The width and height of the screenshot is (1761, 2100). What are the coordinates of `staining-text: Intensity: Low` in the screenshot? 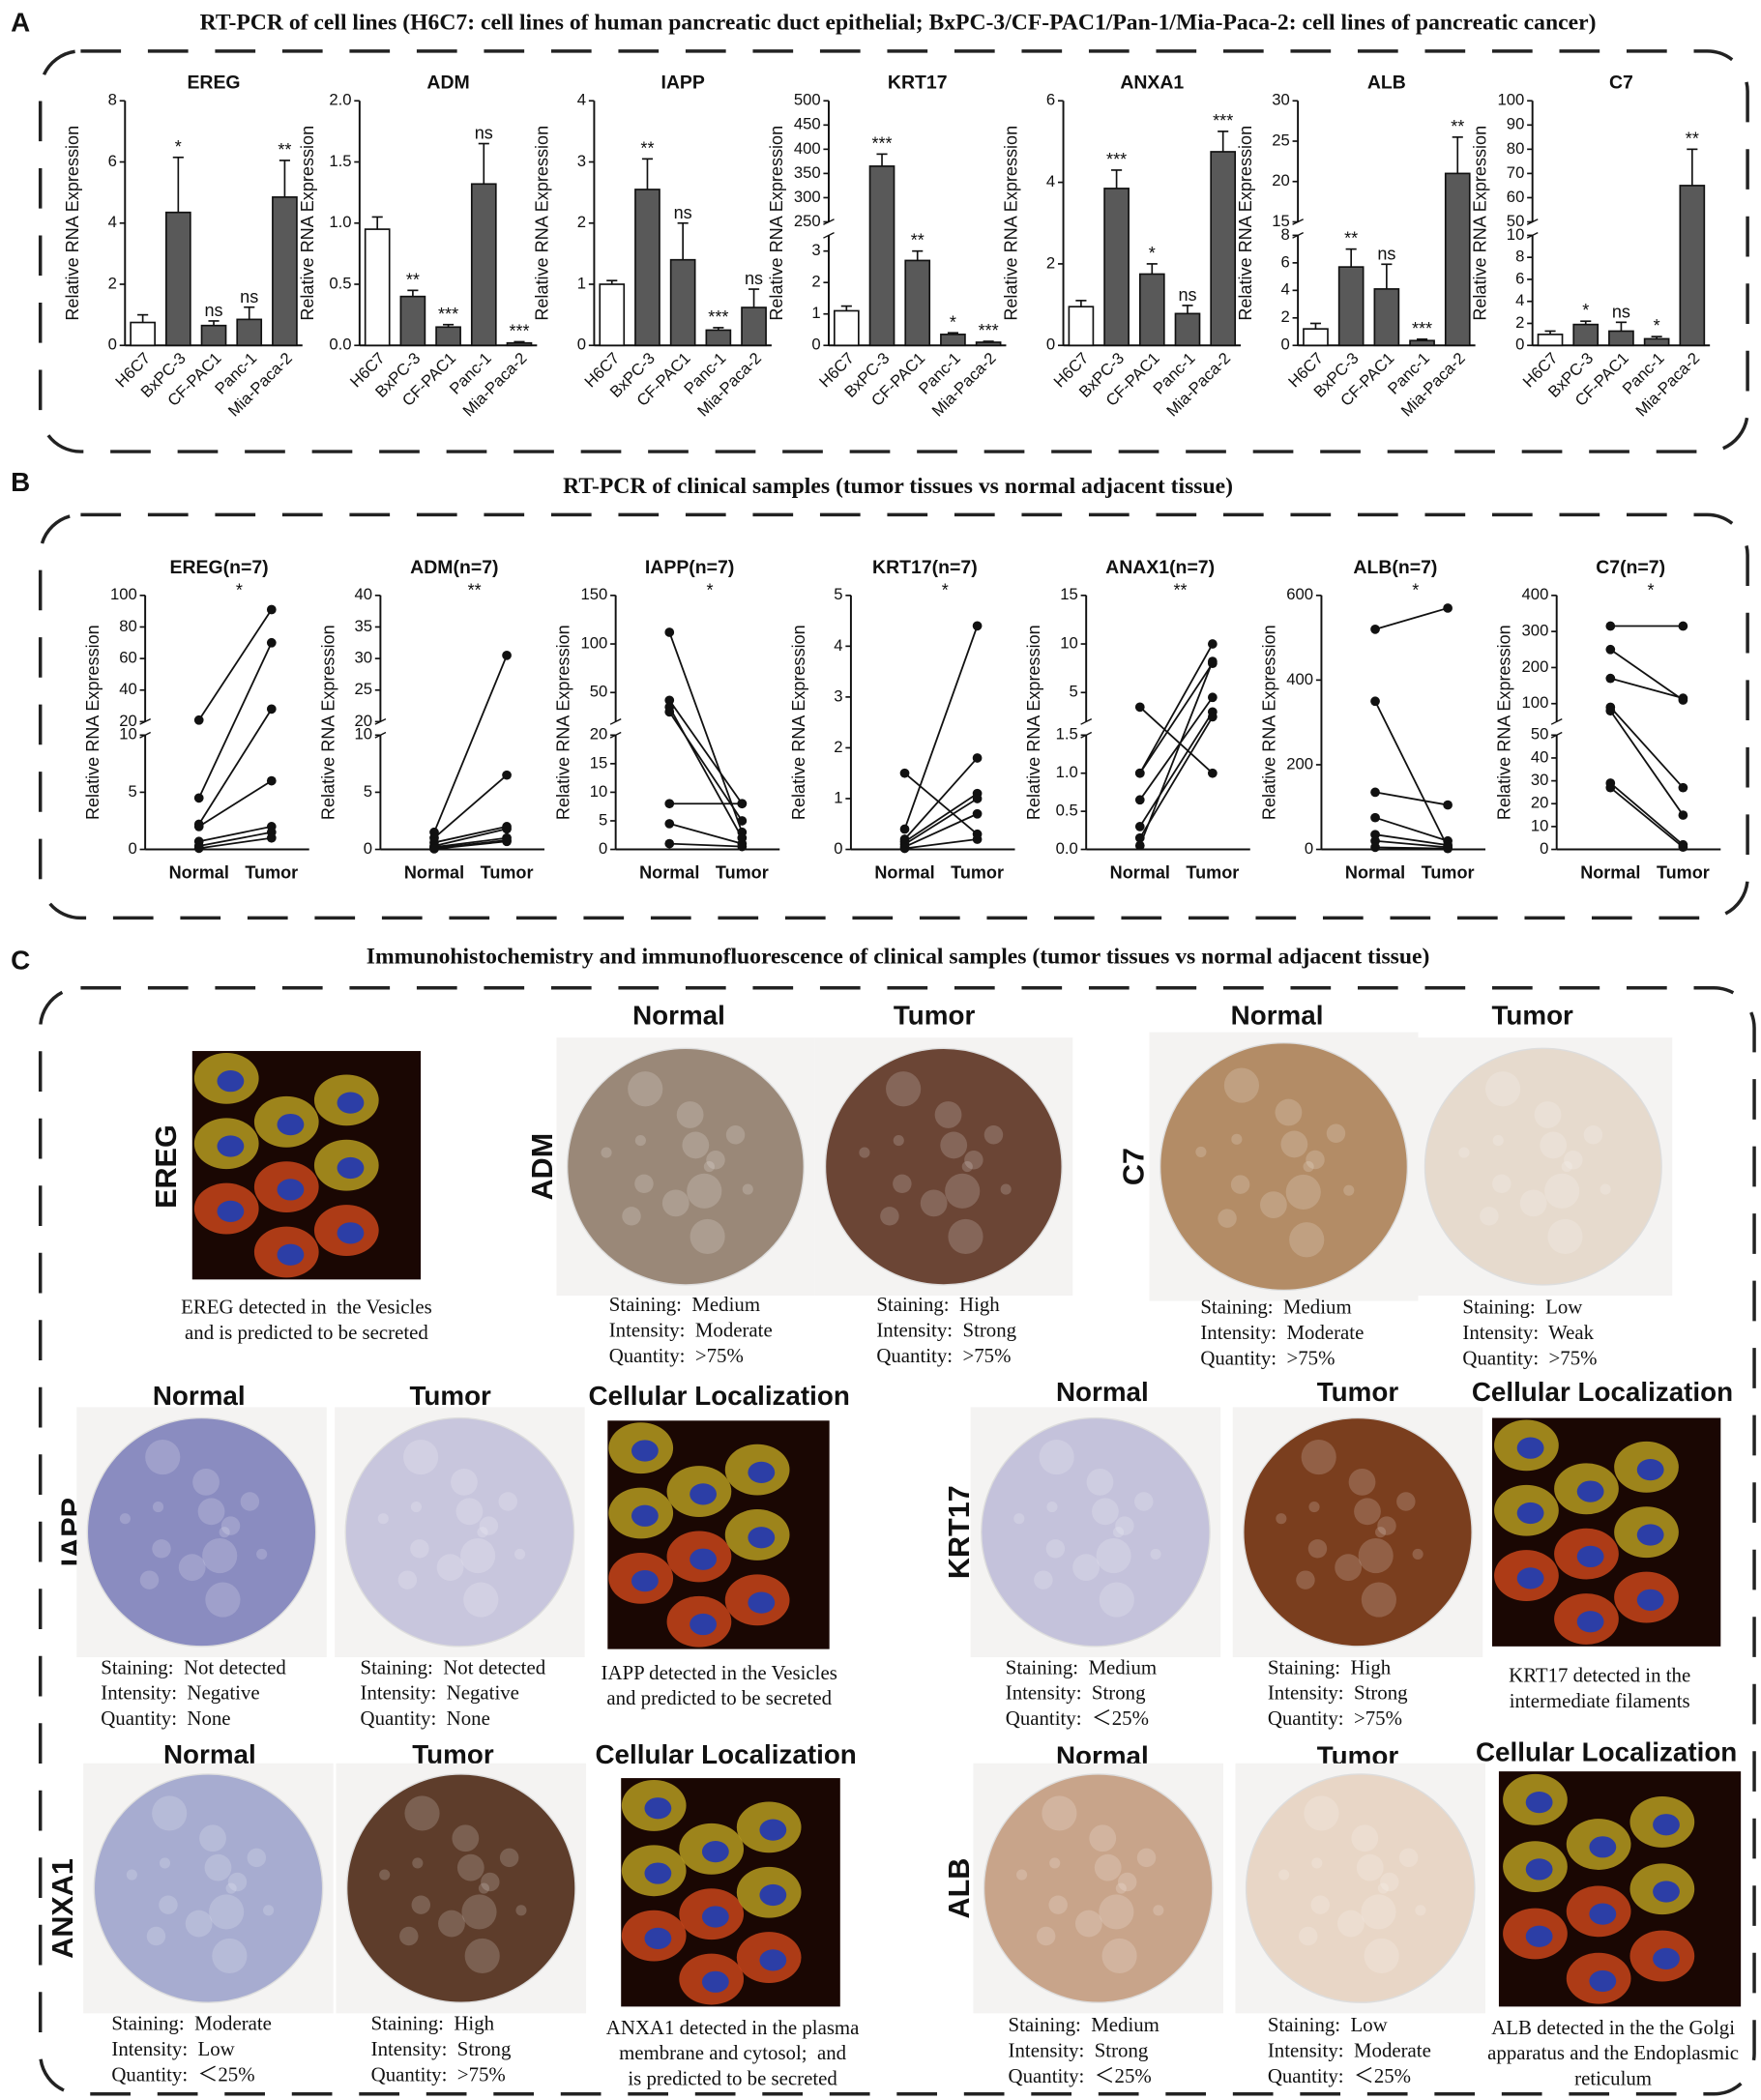 It's located at (172, 2048).